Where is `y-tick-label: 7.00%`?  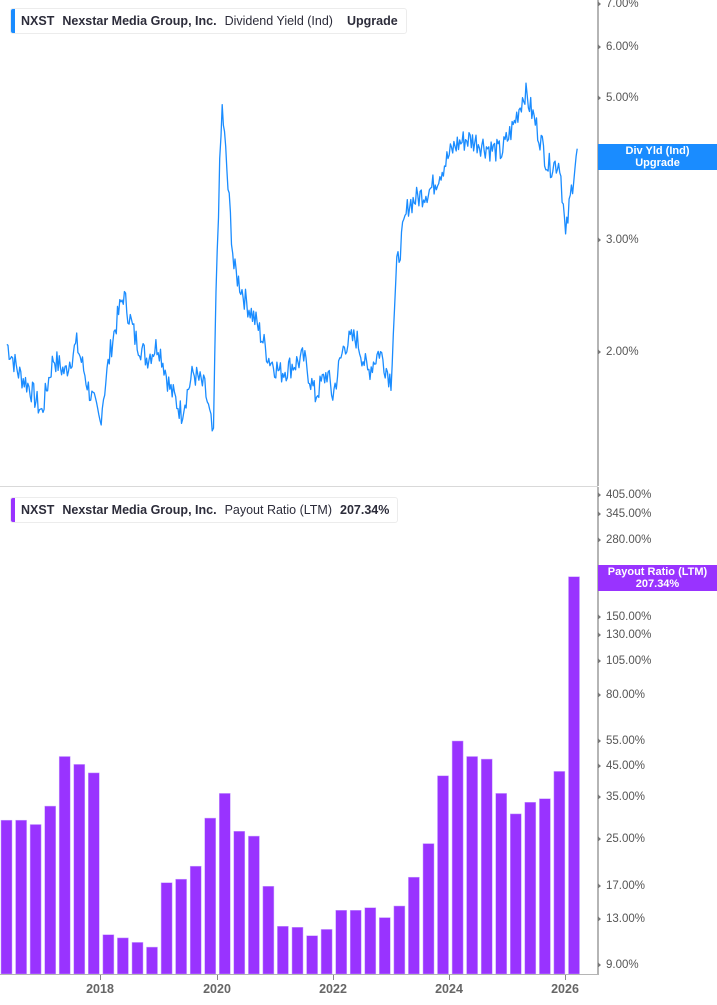 y-tick-label: 7.00% is located at coordinates (618, 5).